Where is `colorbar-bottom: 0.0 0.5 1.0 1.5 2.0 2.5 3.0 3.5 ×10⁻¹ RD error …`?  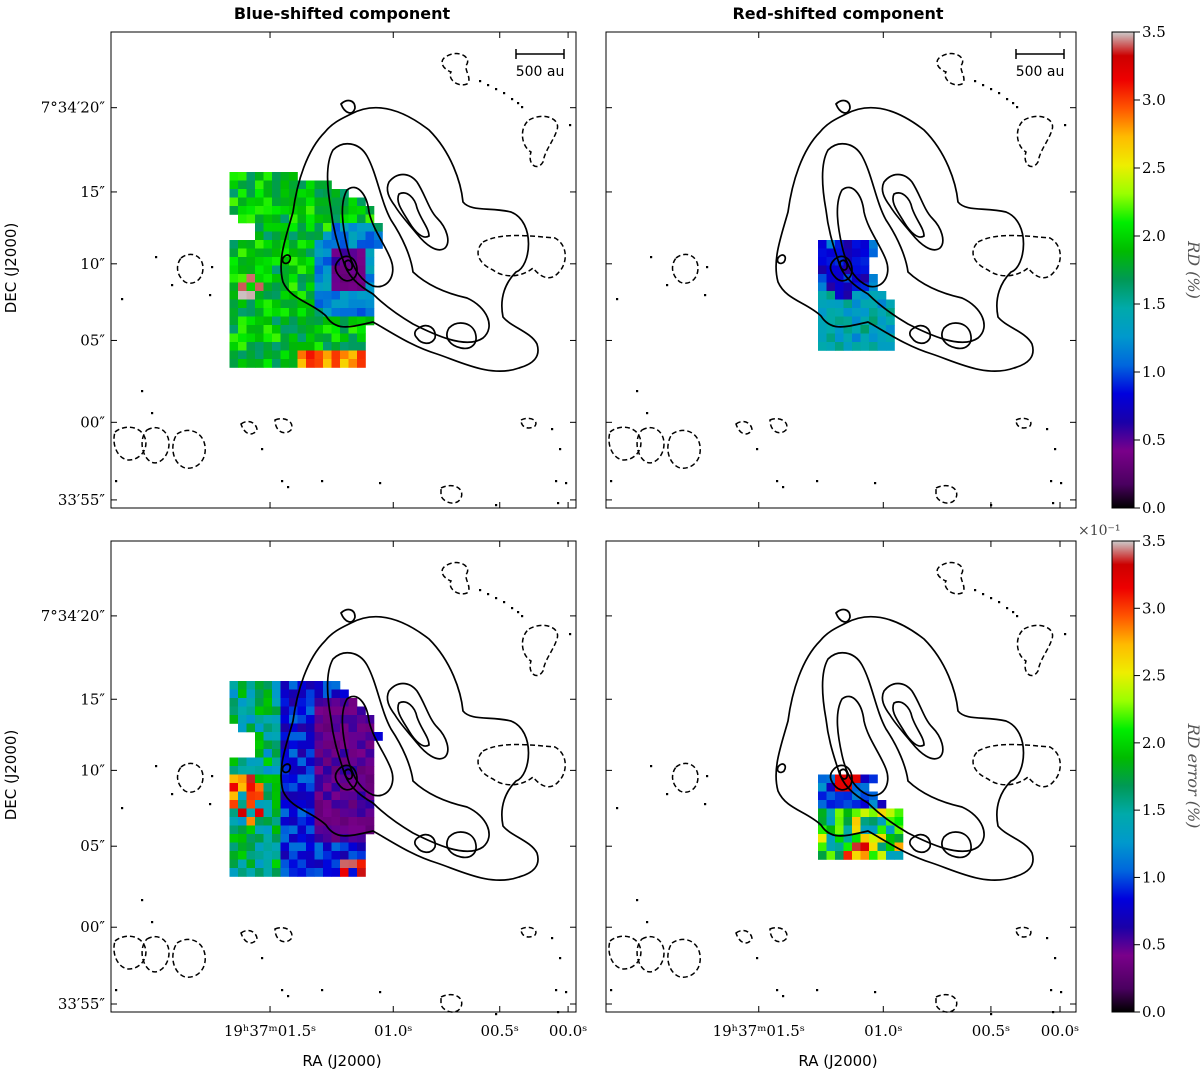
colorbar-bottom: 0.0 0.5 1.0 1.5 2.0 2.5 3.0 3.5 ×10⁻¹ RD error … is located at coordinates (1139, 772).